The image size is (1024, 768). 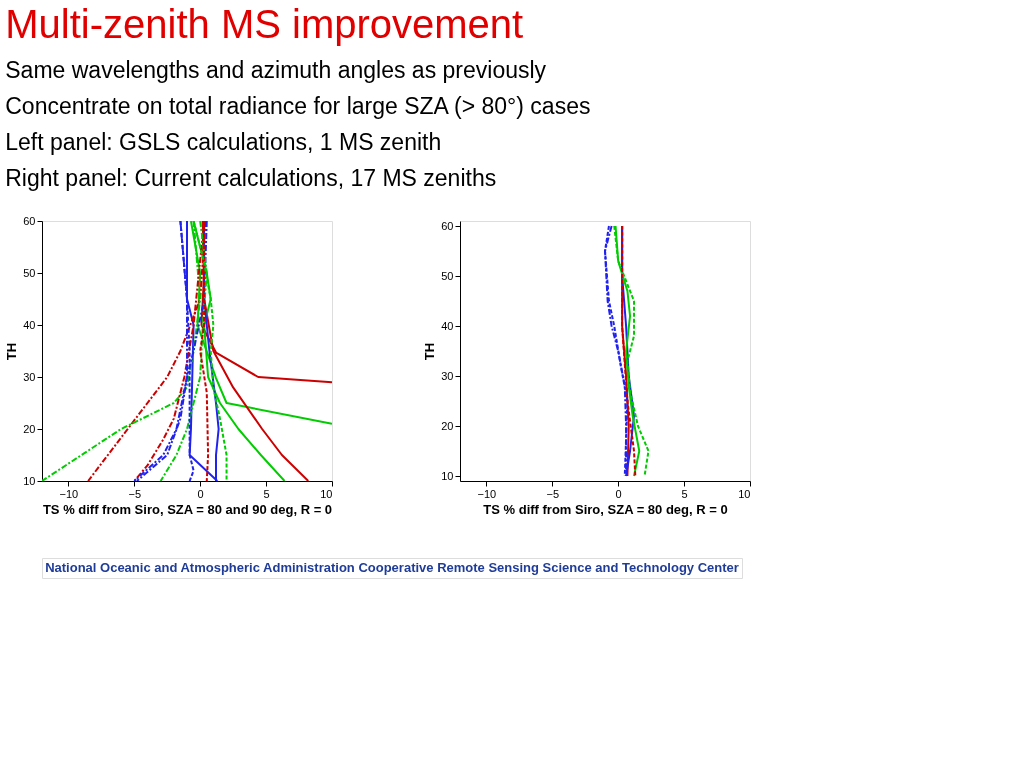 What do you see at coordinates (251, 177) in the screenshot?
I see `text: Right panel: Current calculations, 17 MS zeniths` at bounding box center [251, 177].